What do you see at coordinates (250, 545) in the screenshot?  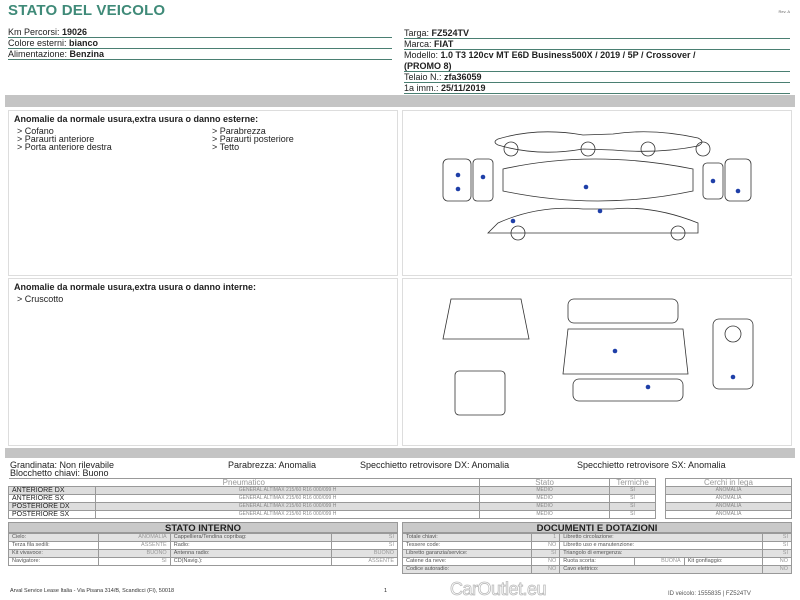 I see `field-label: Radio:` at bounding box center [250, 545].